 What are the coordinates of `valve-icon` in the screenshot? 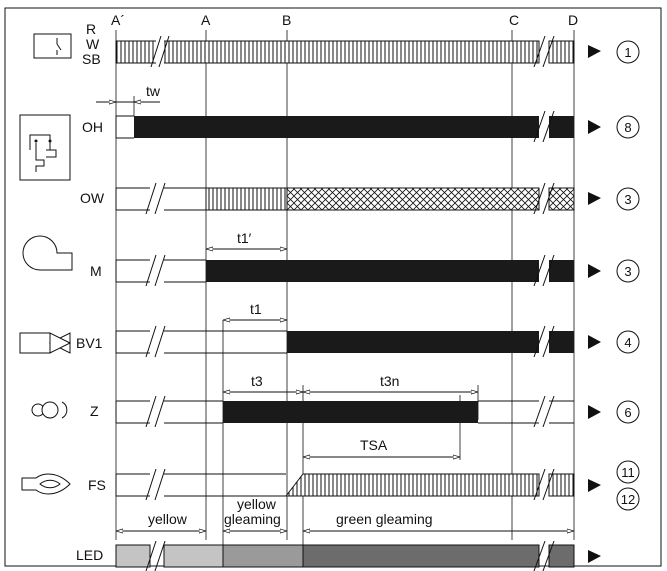 It's located at (45, 343).